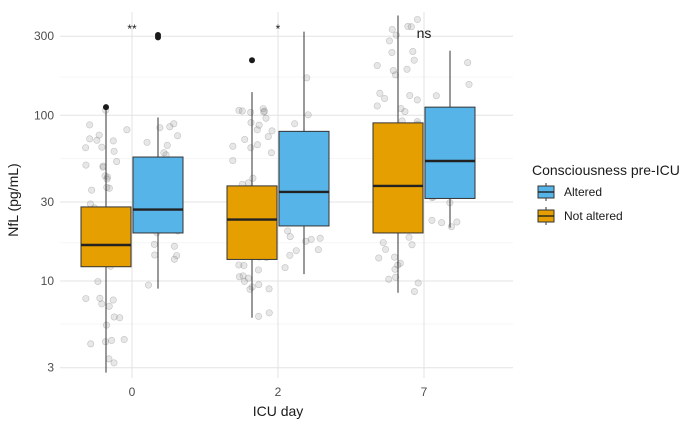  Describe the element at coordinates (279, 31) in the screenshot. I see `significance-labels: ** * ns` at that location.